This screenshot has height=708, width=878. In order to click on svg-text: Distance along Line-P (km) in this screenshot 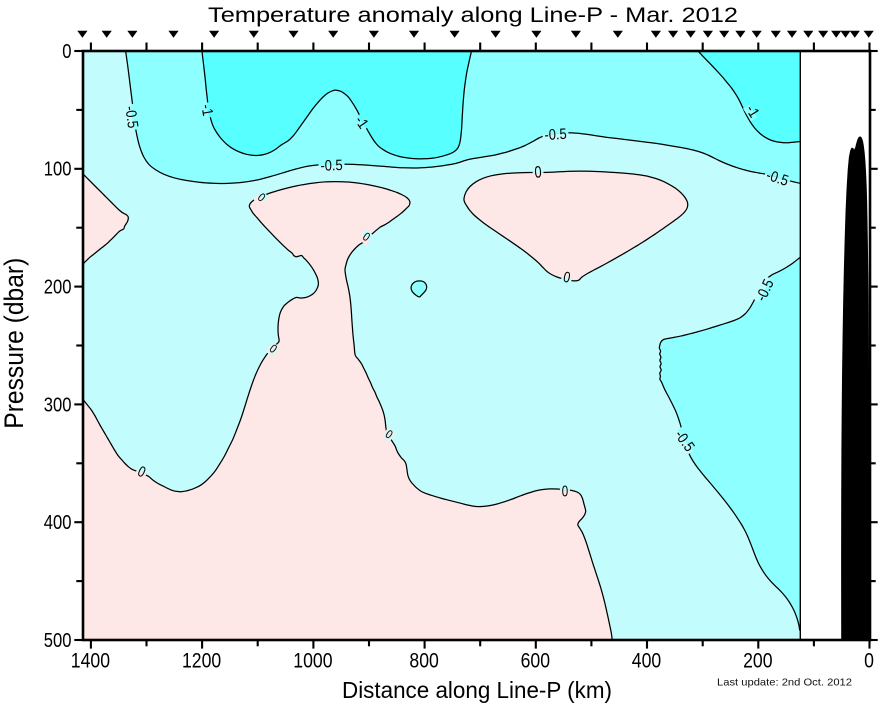, I will do `click(477, 690)`.